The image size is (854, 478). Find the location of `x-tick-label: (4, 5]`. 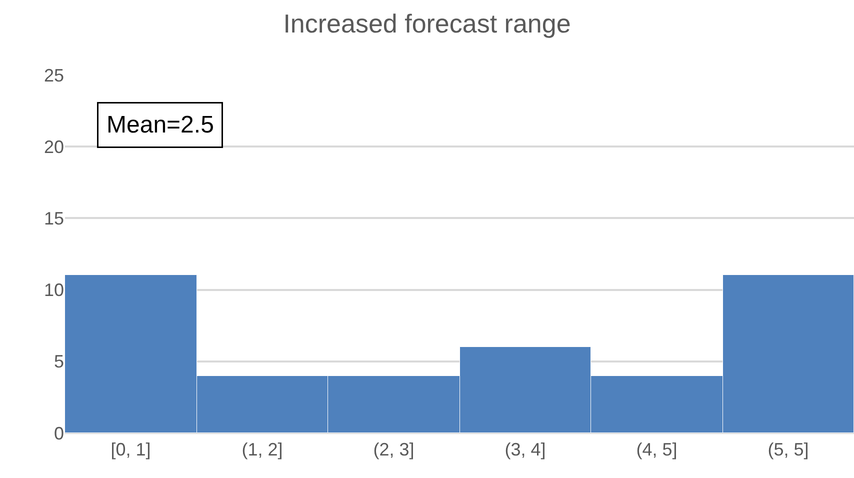

x-tick-label: (4, 5] is located at coordinates (657, 450).